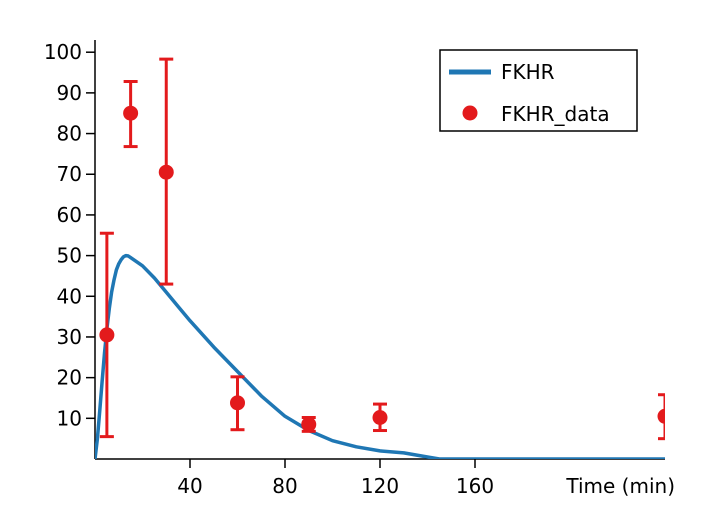  What do you see at coordinates (69, 296) in the screenshot?
I see `y-tick-label: 40` at bounding box center [69, 296].